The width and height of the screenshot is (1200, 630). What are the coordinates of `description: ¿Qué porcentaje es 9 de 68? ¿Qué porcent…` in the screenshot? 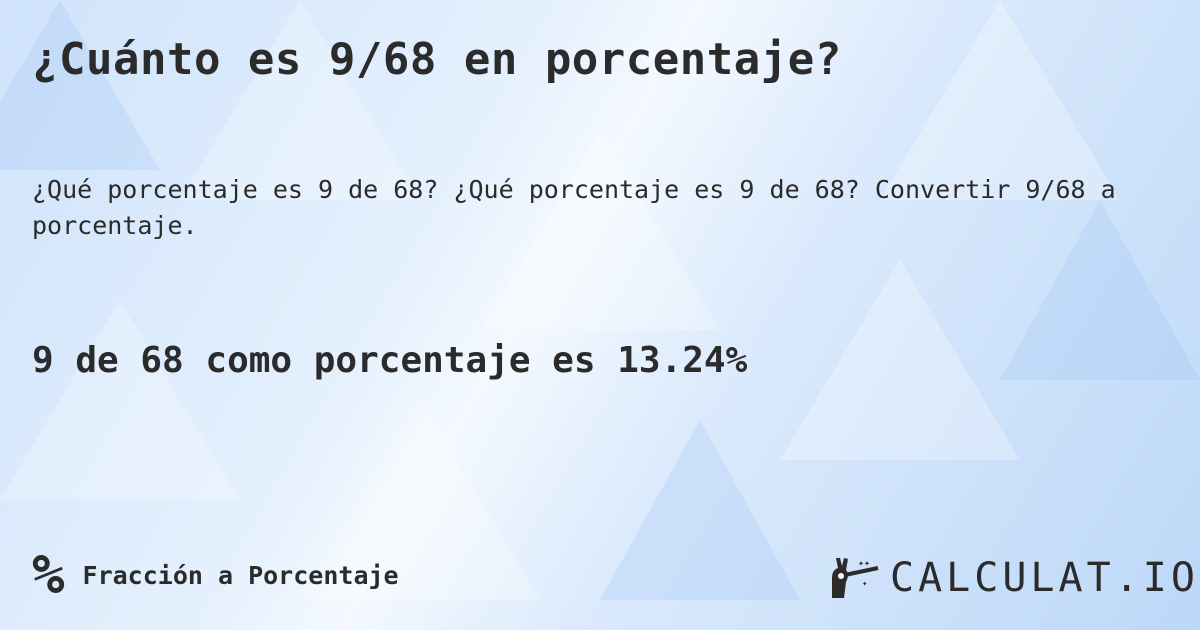 It's located at (574, 207).